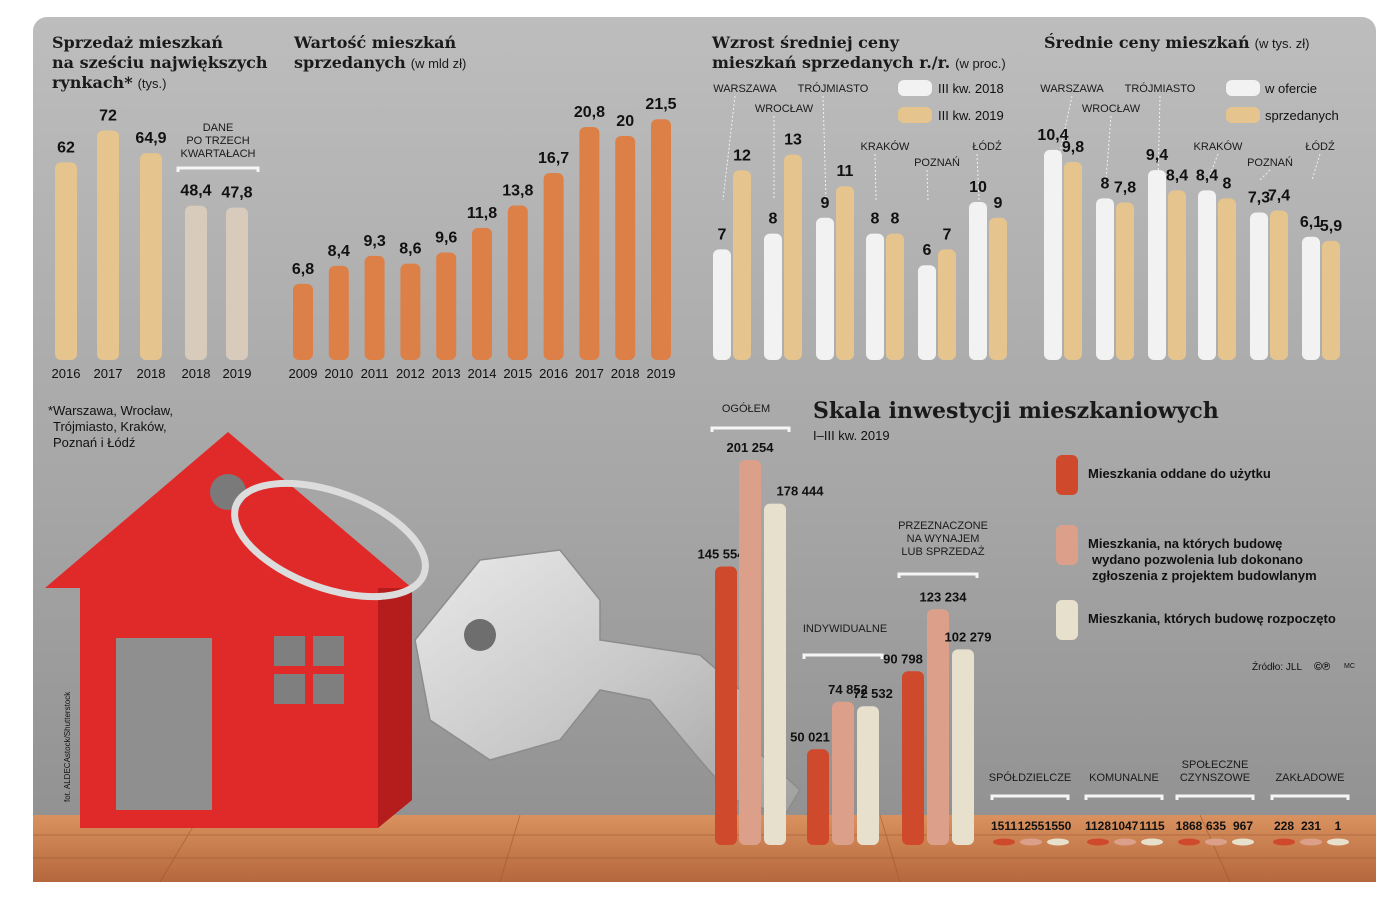  Describe the element at coordinates (1197, 559) in the screenshot. I see `invest-legend-label: wydano pozwolenia lub dokonano` at that location.